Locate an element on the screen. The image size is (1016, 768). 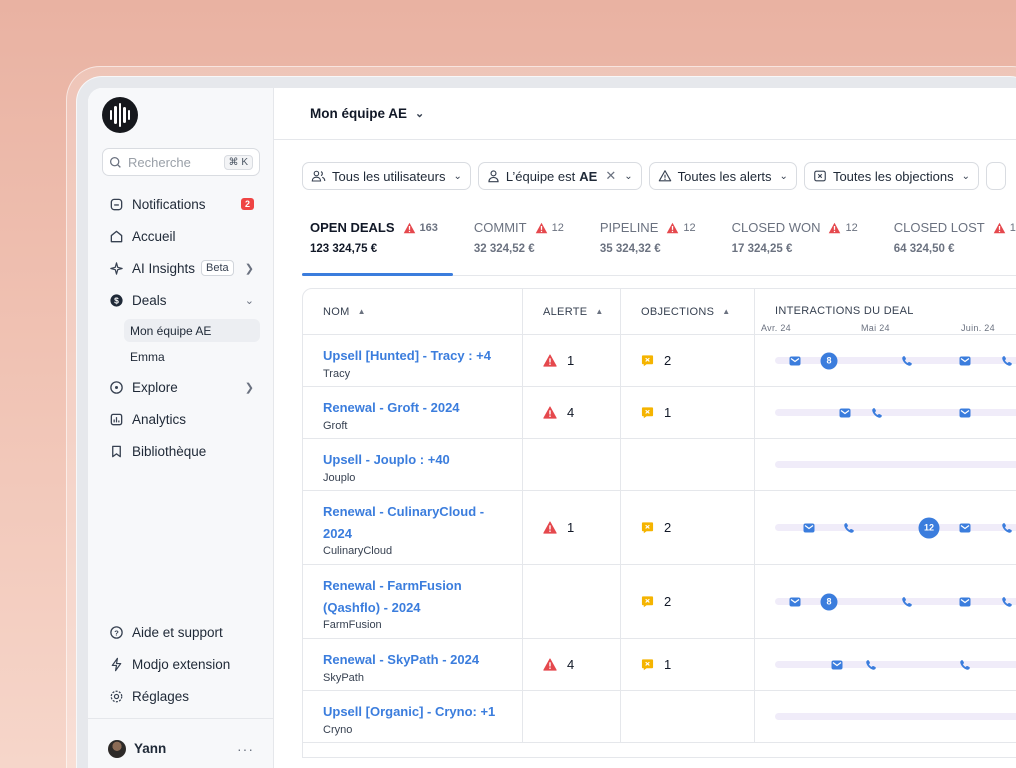
deal-cell: Upsell - Jouplo : +40 Jouplo is located at coordinates (413, 464).